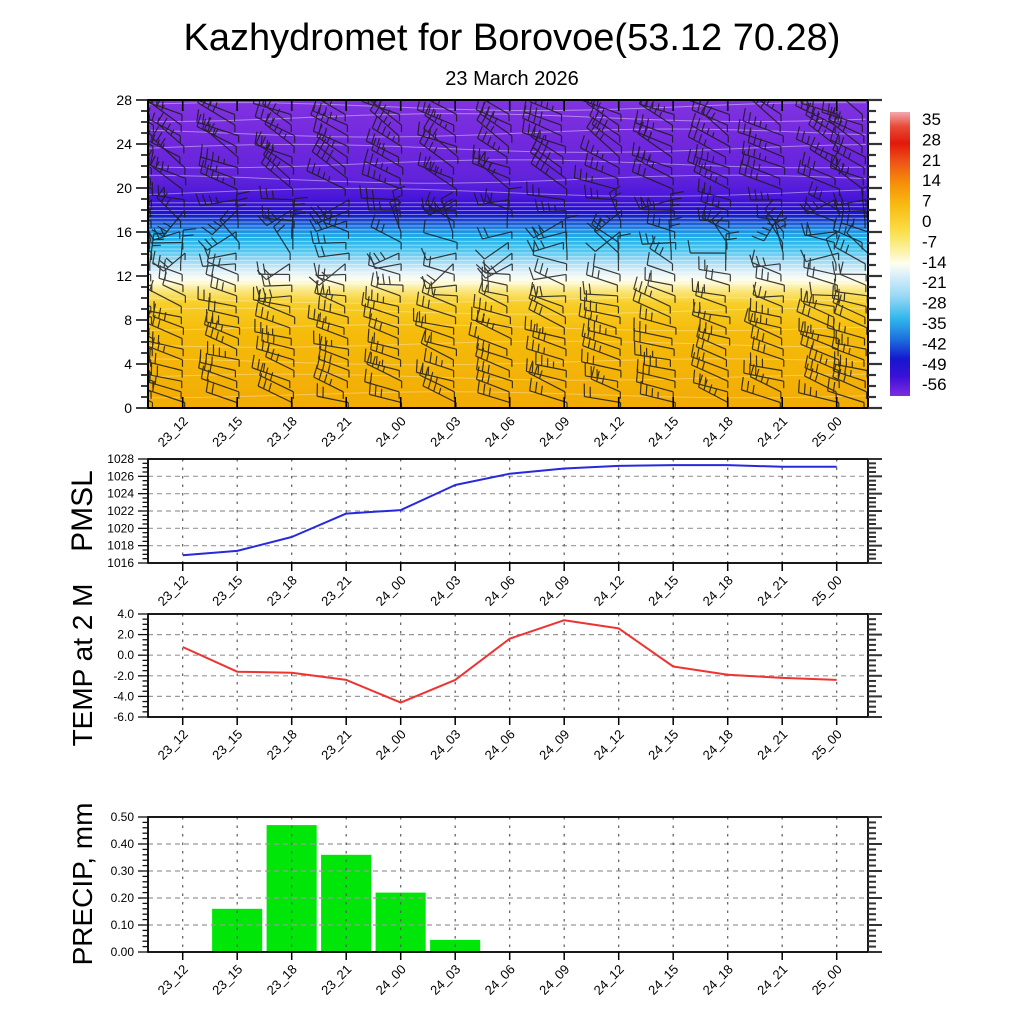 The image size is (1024, 1024). I want to click on colorbar-tick-label: 28, so click(931, 139).